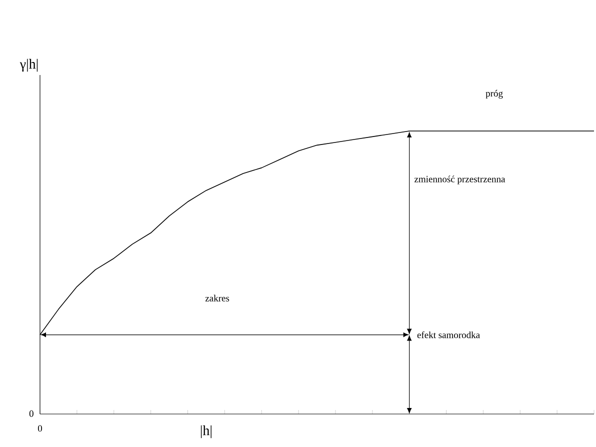 The width and height of the screenshot is (596, 447). Describe the element at coordinates (494, 94) in the screenshot. I see `text: próg` at that location.